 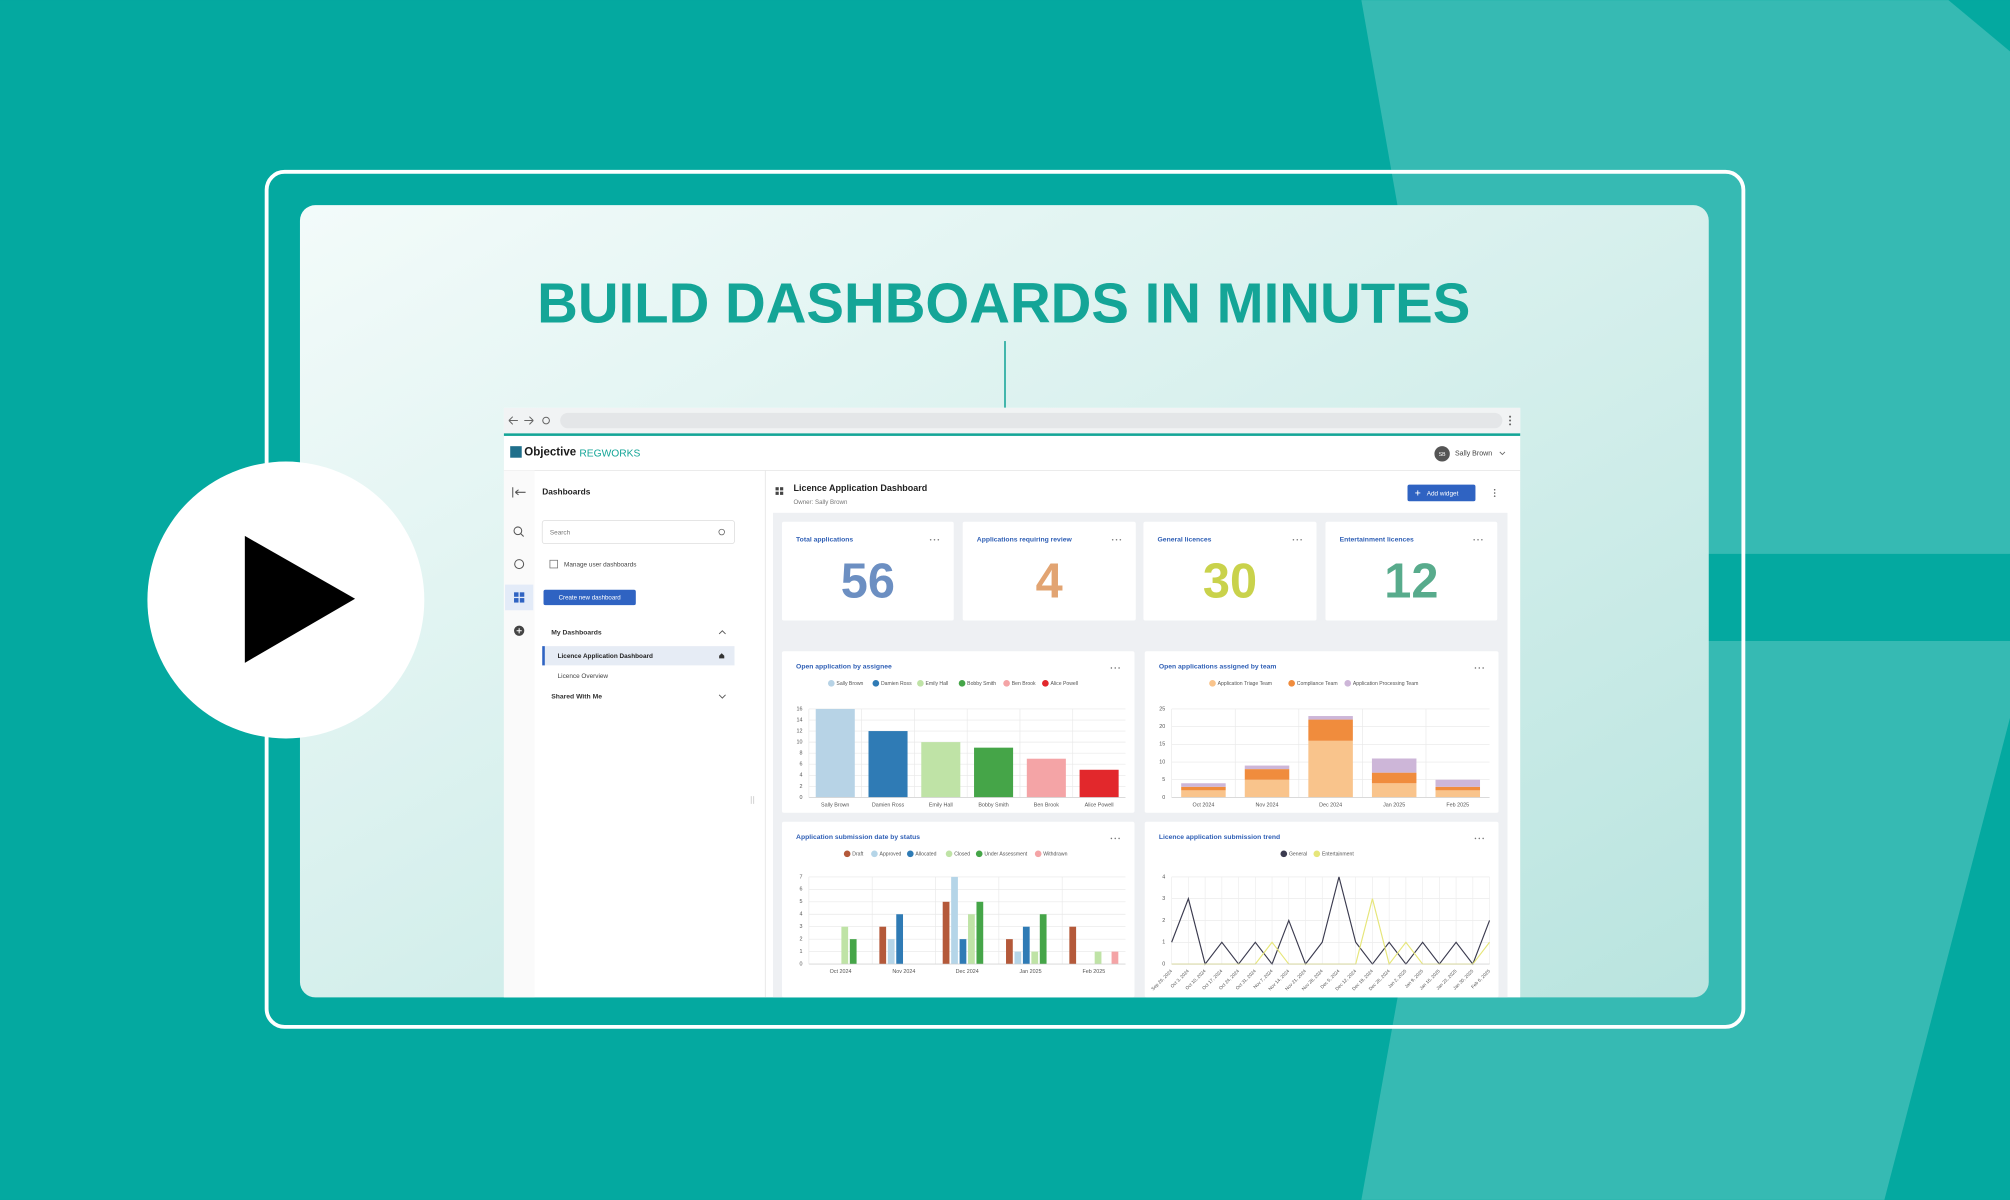 What do you see at coordinates (1046, 806) in the screenshot?
I see `x-tick-label: Ben Brook` at bounding box center [1046, 806].